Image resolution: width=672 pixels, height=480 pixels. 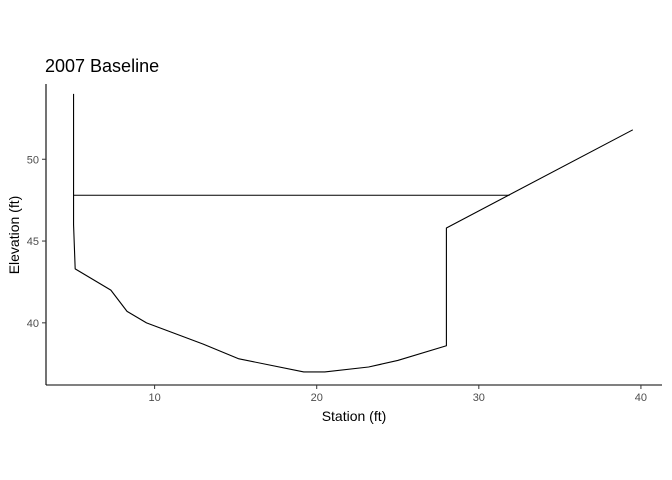 I want to click on x-tick-label: 40, so click(x=641, y=398).